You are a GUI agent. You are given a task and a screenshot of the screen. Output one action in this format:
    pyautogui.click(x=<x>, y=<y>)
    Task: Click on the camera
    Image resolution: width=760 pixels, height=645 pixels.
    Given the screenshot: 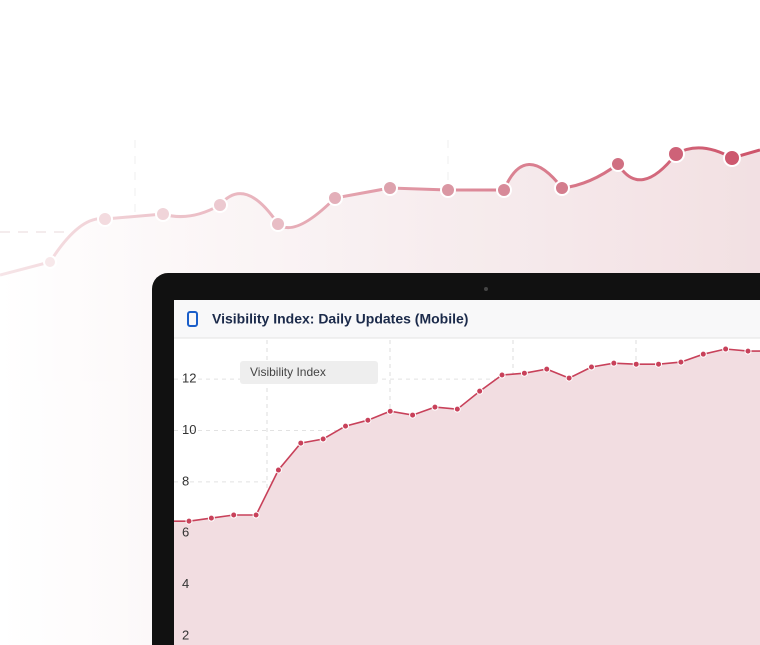 What is the action you would take?
    pyautogui.click(x=486, y=289)
    